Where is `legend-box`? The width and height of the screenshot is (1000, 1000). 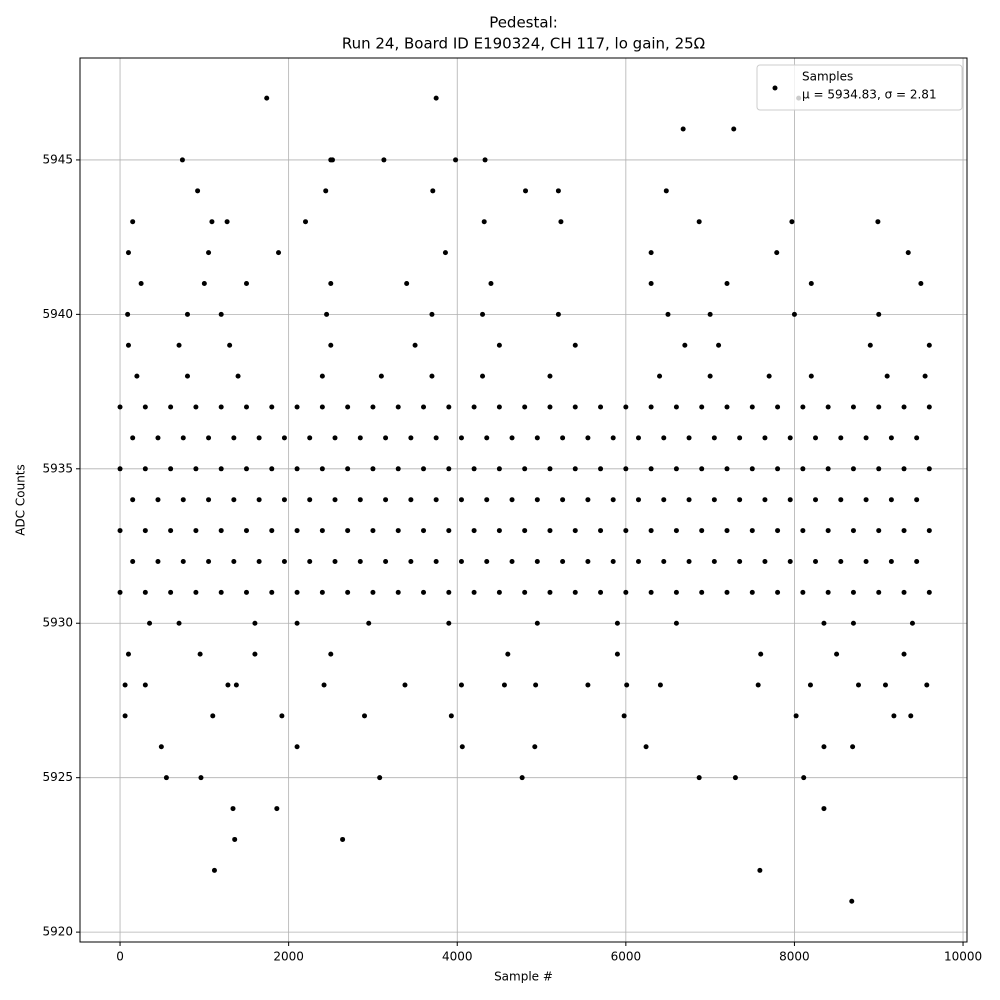 legend-box is located at coordinates (859, 87).